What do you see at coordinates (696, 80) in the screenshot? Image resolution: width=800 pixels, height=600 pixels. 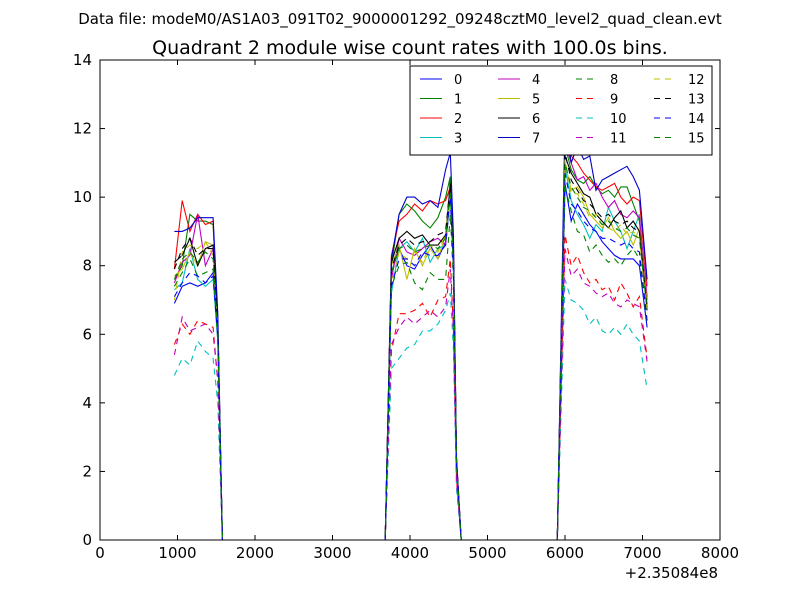 I see `legend-label-12: 12` at bounding box center [696, 80].